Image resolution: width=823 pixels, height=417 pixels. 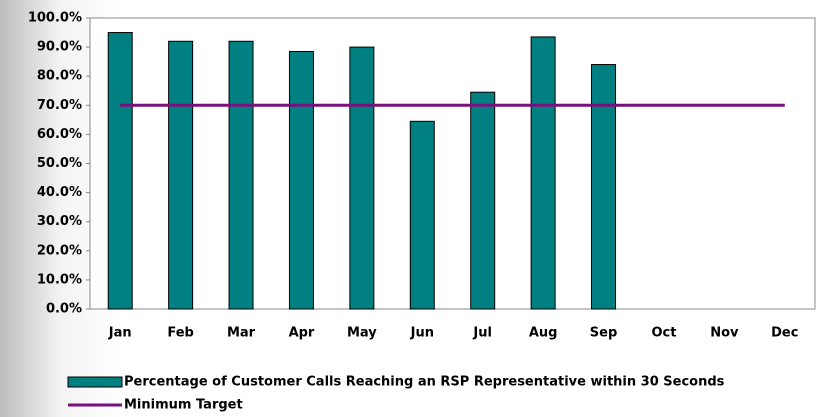 What do you see at coordinates (59, 192) in the screenshot?
I see `y-tick-label: 40.0%` at bounding box center [59, 192].